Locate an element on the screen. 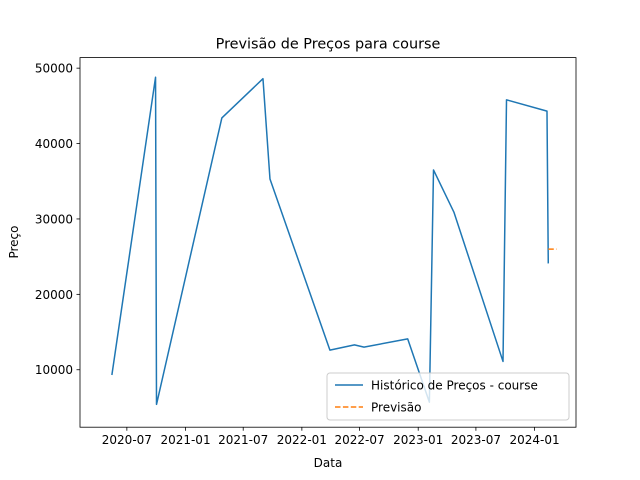 This screenshot has height=480, width=640. x-axis-label: Data is located at coordinates (328, 463).